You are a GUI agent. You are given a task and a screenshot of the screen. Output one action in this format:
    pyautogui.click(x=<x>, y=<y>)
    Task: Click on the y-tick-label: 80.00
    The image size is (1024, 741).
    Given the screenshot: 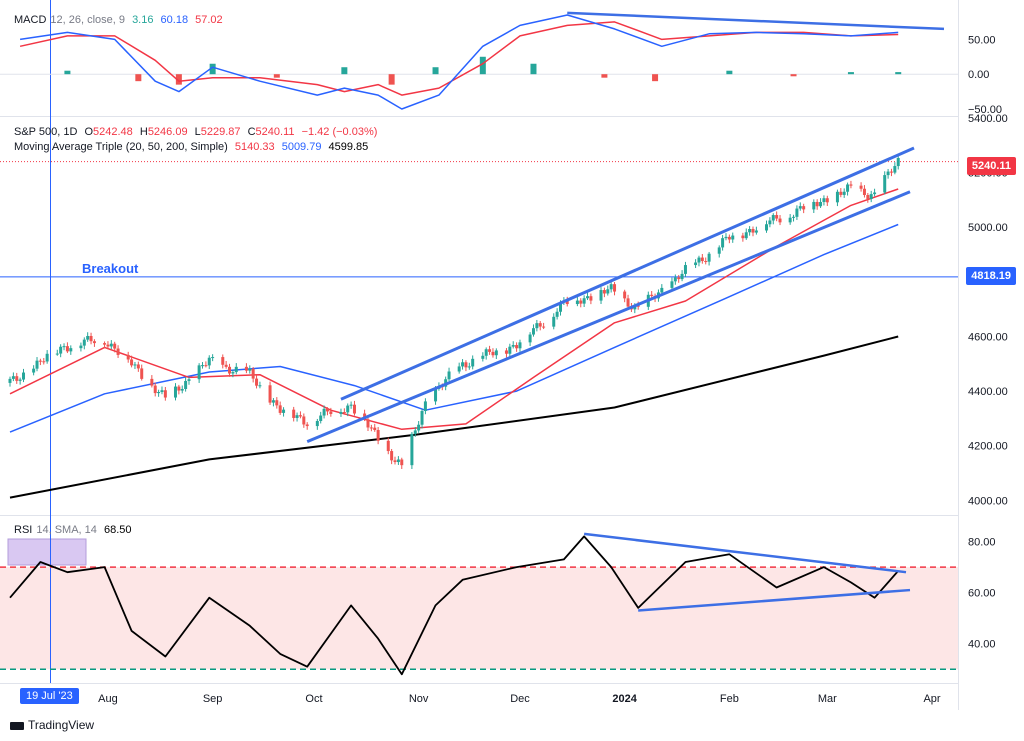 What is the action you would take?
    pyautogui.click(x=982, y=543)
    